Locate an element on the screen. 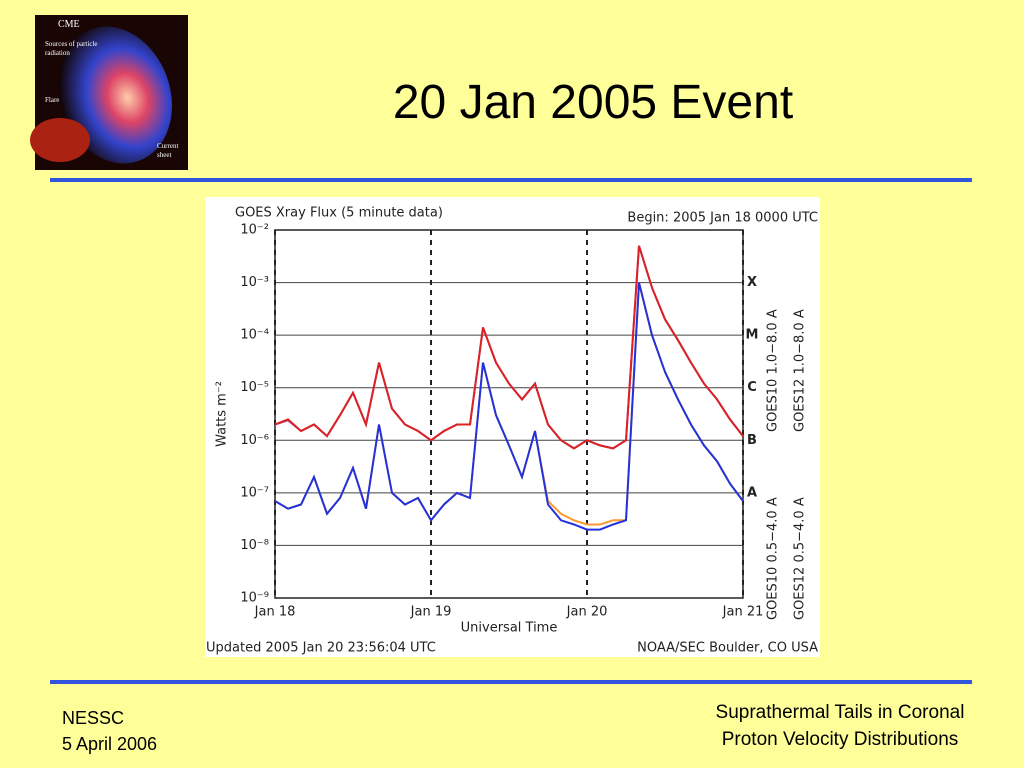  chart-note: Updated 2005 Jan 20 23:56:04 UTC is located at coordinates (321, 648).